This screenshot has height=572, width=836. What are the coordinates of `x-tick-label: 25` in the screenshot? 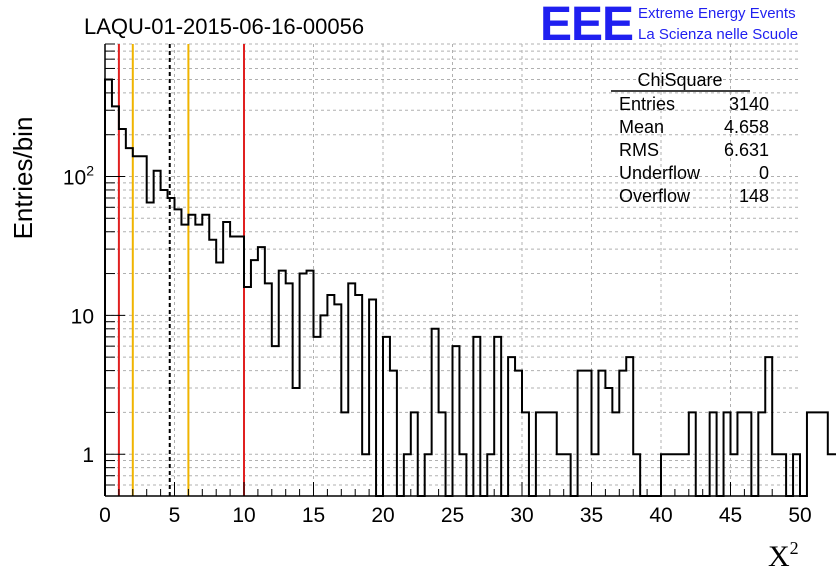 It's located at (452, 515).